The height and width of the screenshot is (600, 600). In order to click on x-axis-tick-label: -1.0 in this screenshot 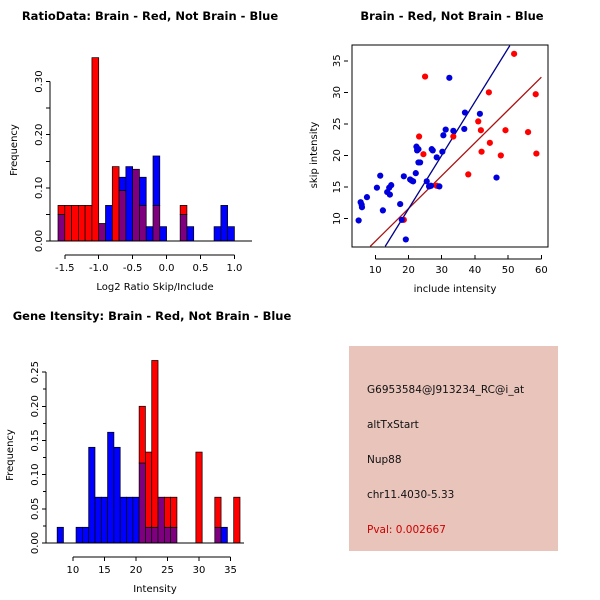, I will do `click(99, 268)`.